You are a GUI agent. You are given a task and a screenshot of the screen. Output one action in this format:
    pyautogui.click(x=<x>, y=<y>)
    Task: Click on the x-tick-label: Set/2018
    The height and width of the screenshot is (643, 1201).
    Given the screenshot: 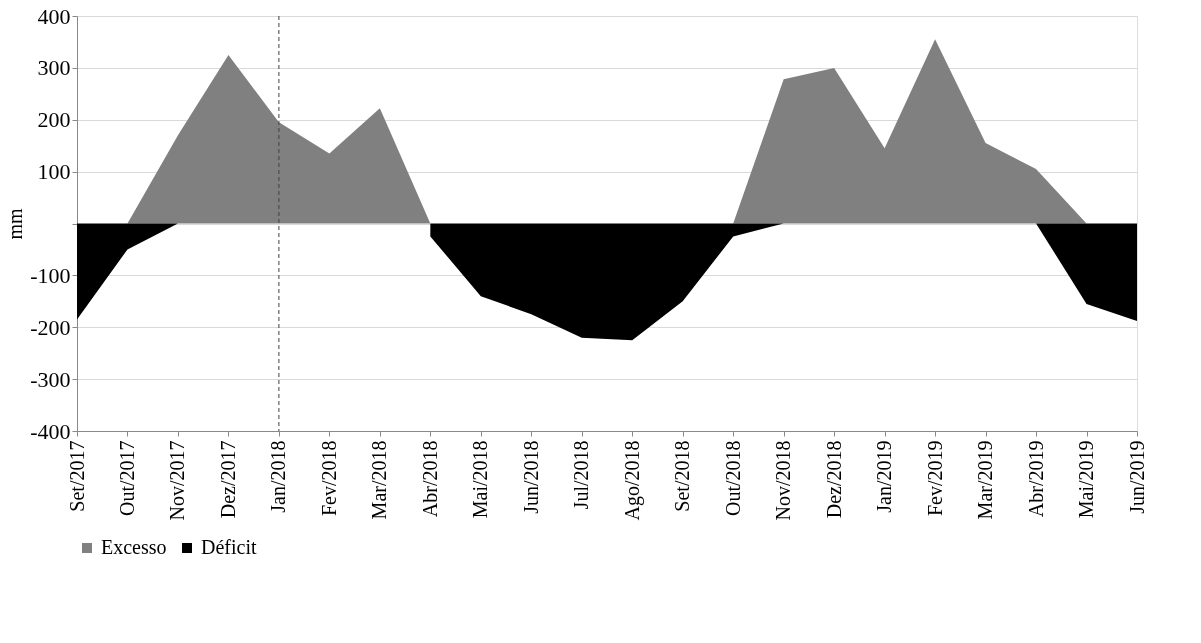 What is the action you would take?
    pyautogui.click(x=682, y=476)
    